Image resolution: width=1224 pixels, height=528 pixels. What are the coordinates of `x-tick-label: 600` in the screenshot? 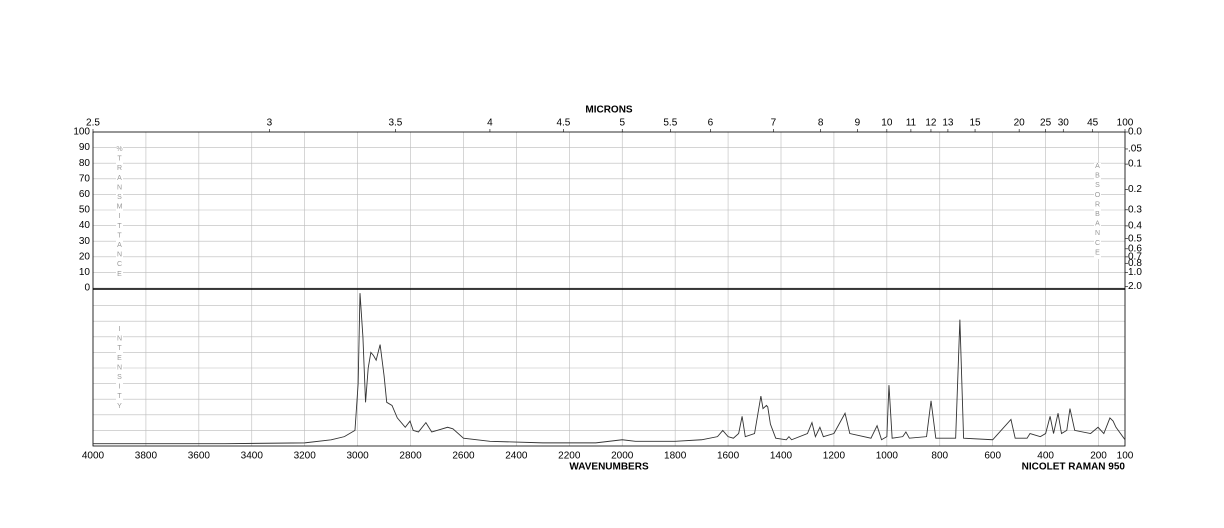 It's located at (992, 456).